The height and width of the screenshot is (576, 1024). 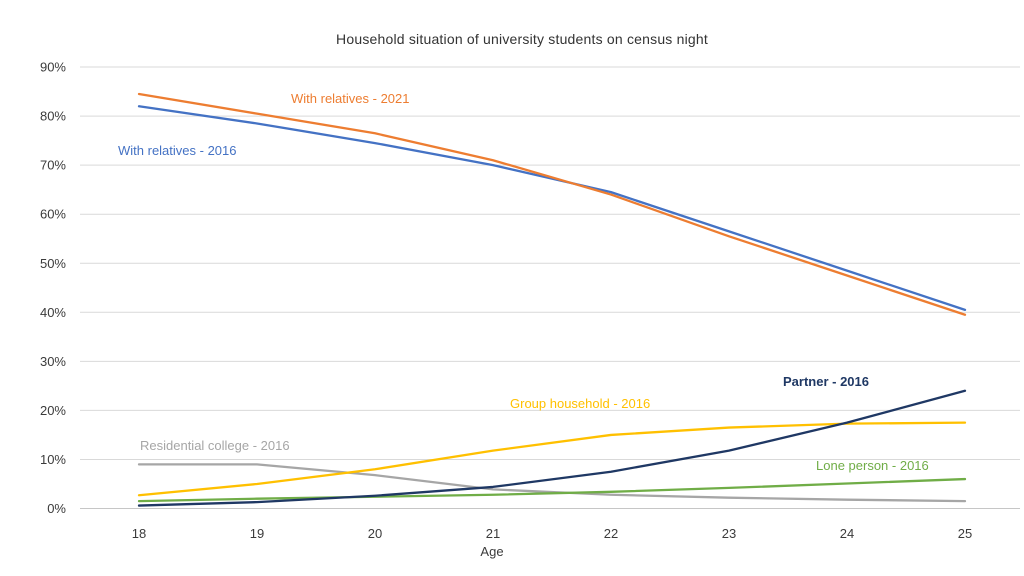 I want to click on svg-text: 50%, so click(x=53, y=263).